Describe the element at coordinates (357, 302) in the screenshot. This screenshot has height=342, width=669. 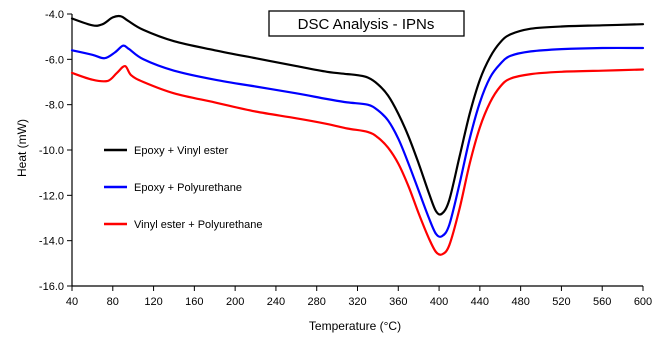
I see `x-tick-label: 320` at that location.